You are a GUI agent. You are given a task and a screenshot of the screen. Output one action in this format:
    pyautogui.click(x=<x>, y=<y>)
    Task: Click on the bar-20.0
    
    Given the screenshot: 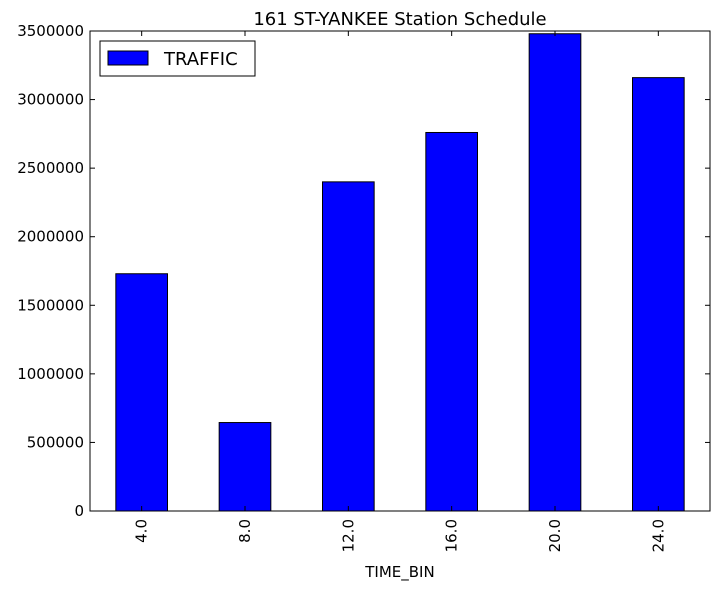 What is the action you would take?
    pyautogui.click(x=555, y=272)
    